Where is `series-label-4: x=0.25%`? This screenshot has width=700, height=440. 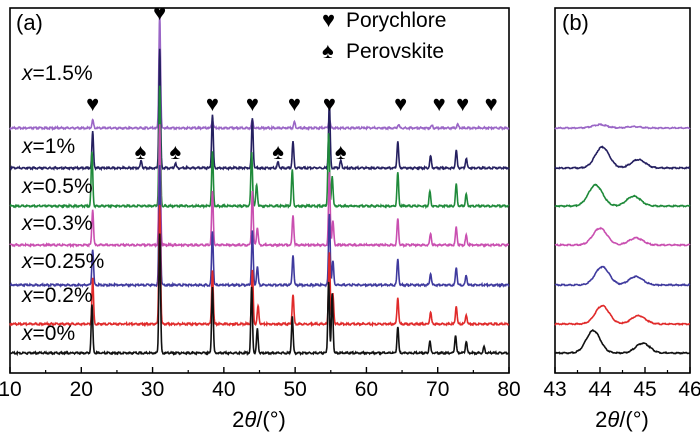 series-label-4: x=0.25% is located at coordinates (62, 261).